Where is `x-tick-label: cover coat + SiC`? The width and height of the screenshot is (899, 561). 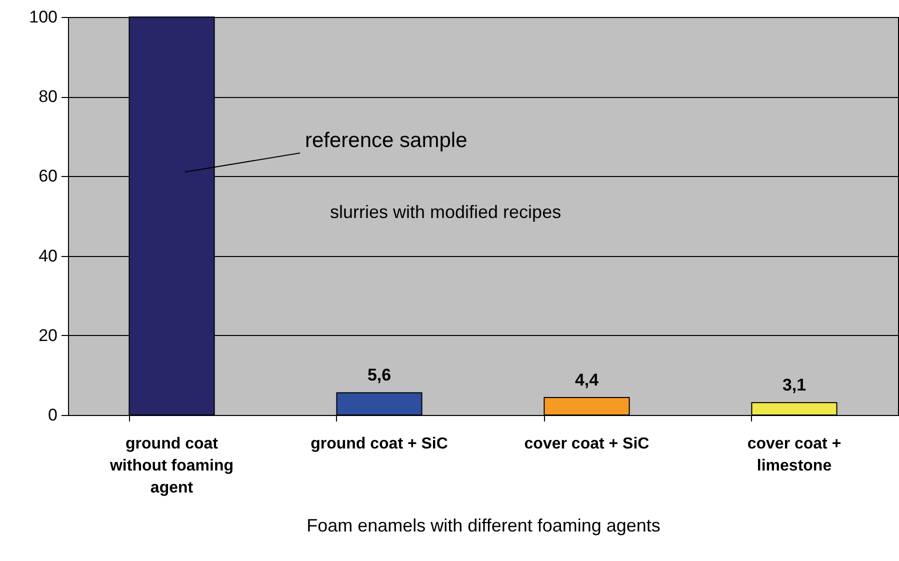
x-tick-label: cover coat + SiC is located at coordinates (587, 444).